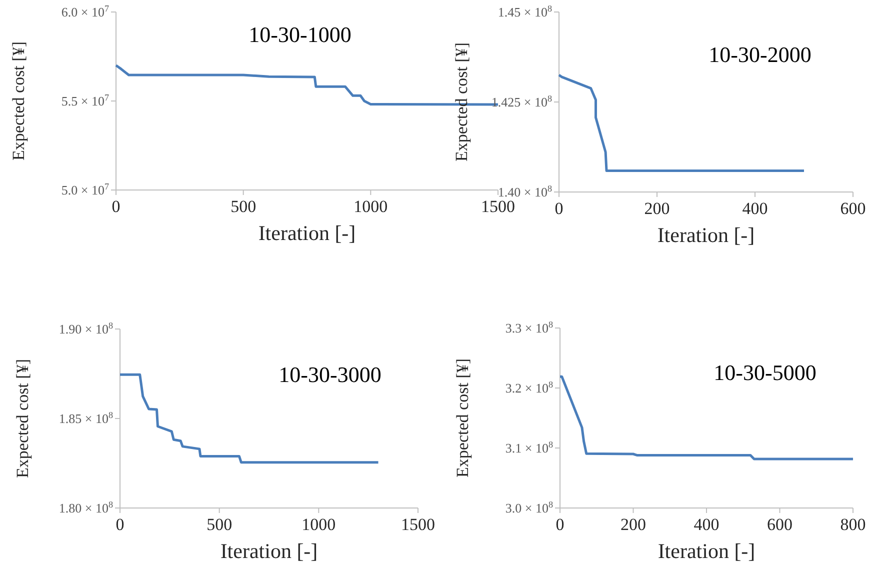 The image size is (872, 573). What do you see at coordinates (86, 328) in the screenshot?
I see `y-tick-label: 1.90 × 10$^{8}$` at bounding box center [86, 328].